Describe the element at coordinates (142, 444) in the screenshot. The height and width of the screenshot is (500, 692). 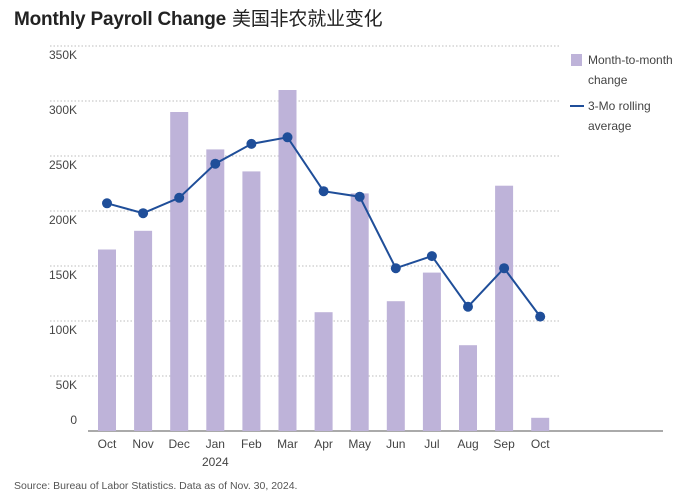
I see `x-tick-label: Nov` at that location.